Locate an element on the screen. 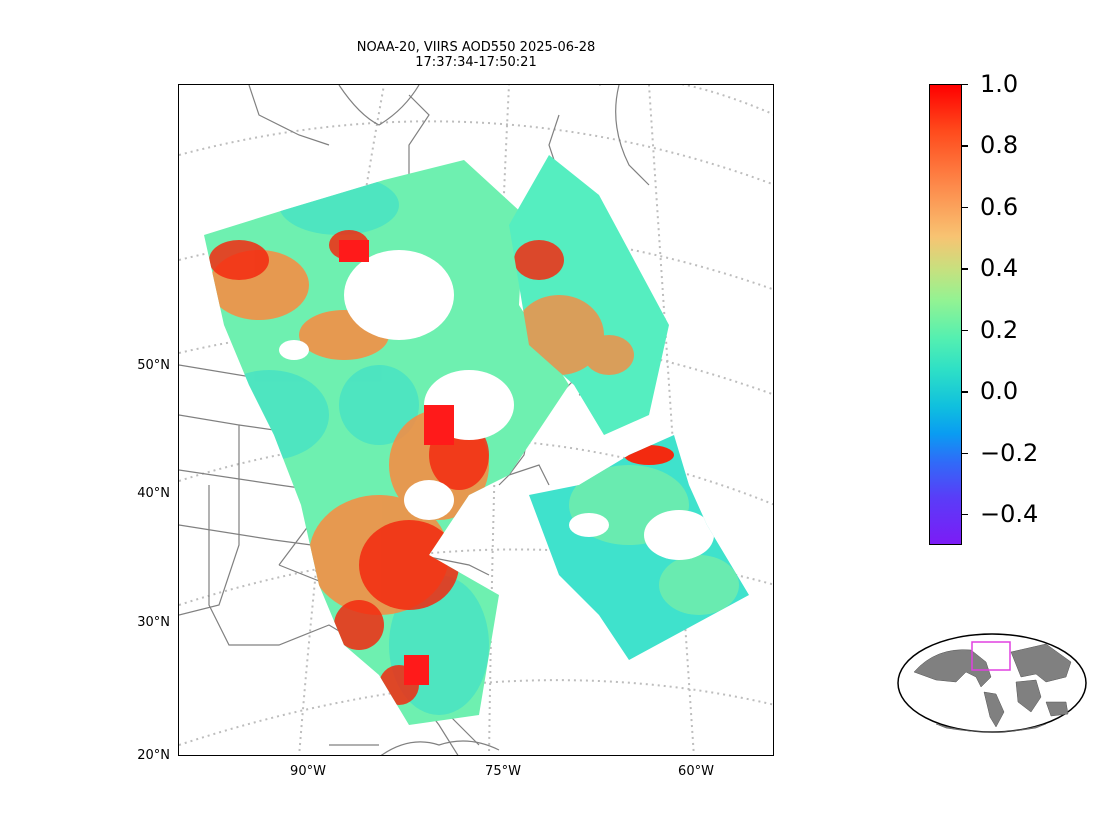  title-line-1: NOAA-20, VIIRS AOD550 2025-06-28 is located at coordinates (476, 47).